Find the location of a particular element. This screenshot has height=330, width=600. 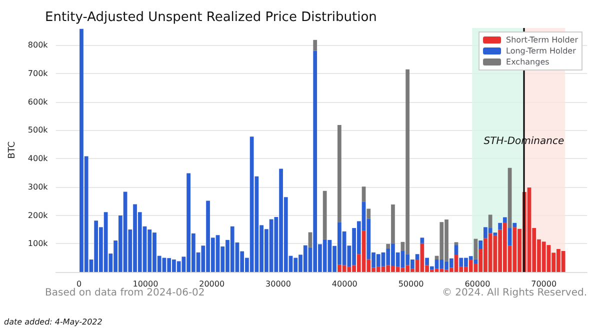

y-tick-label: 600k is located at coordinates (38, 101).